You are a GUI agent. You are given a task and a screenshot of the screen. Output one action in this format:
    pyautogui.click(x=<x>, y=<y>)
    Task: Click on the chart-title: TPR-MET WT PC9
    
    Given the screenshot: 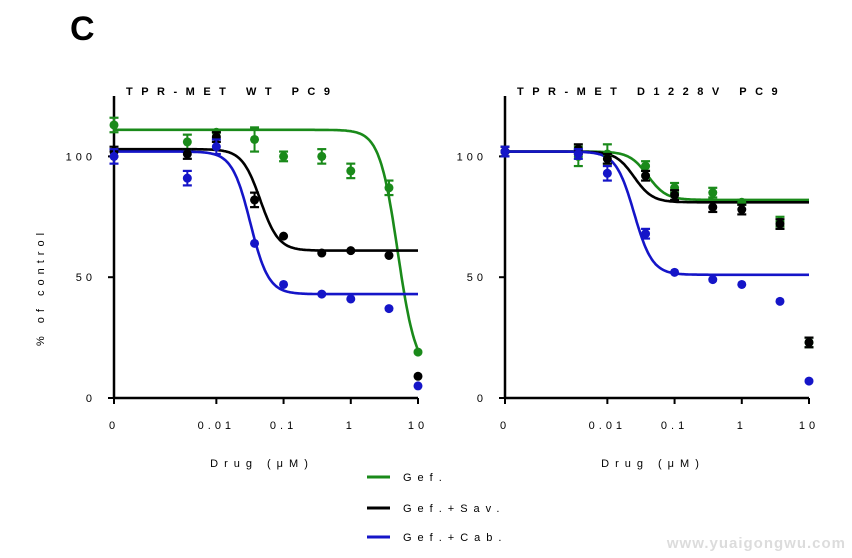 What is the action you would take?
    pyautogui.click(x=232, y=92)
    